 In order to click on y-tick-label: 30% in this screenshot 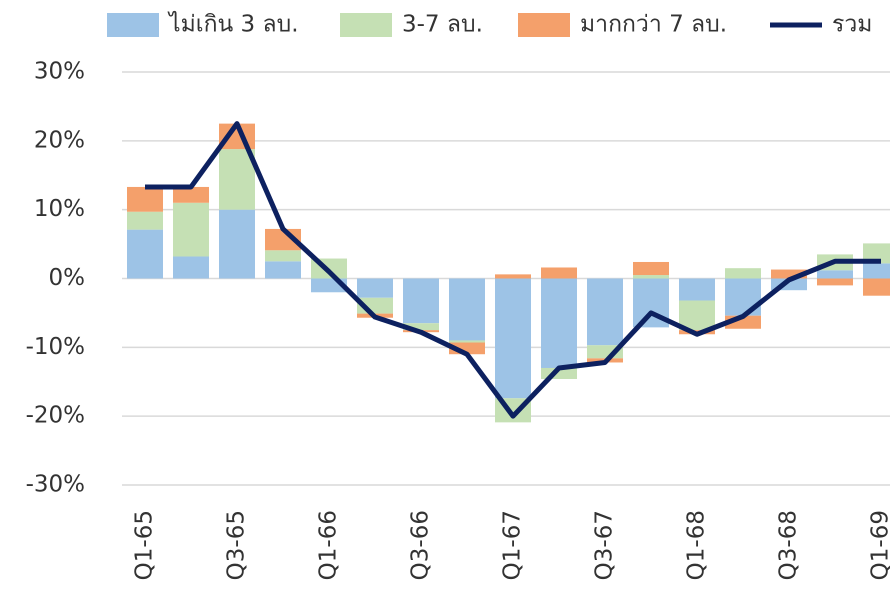, I will do `click(59, 72)`.